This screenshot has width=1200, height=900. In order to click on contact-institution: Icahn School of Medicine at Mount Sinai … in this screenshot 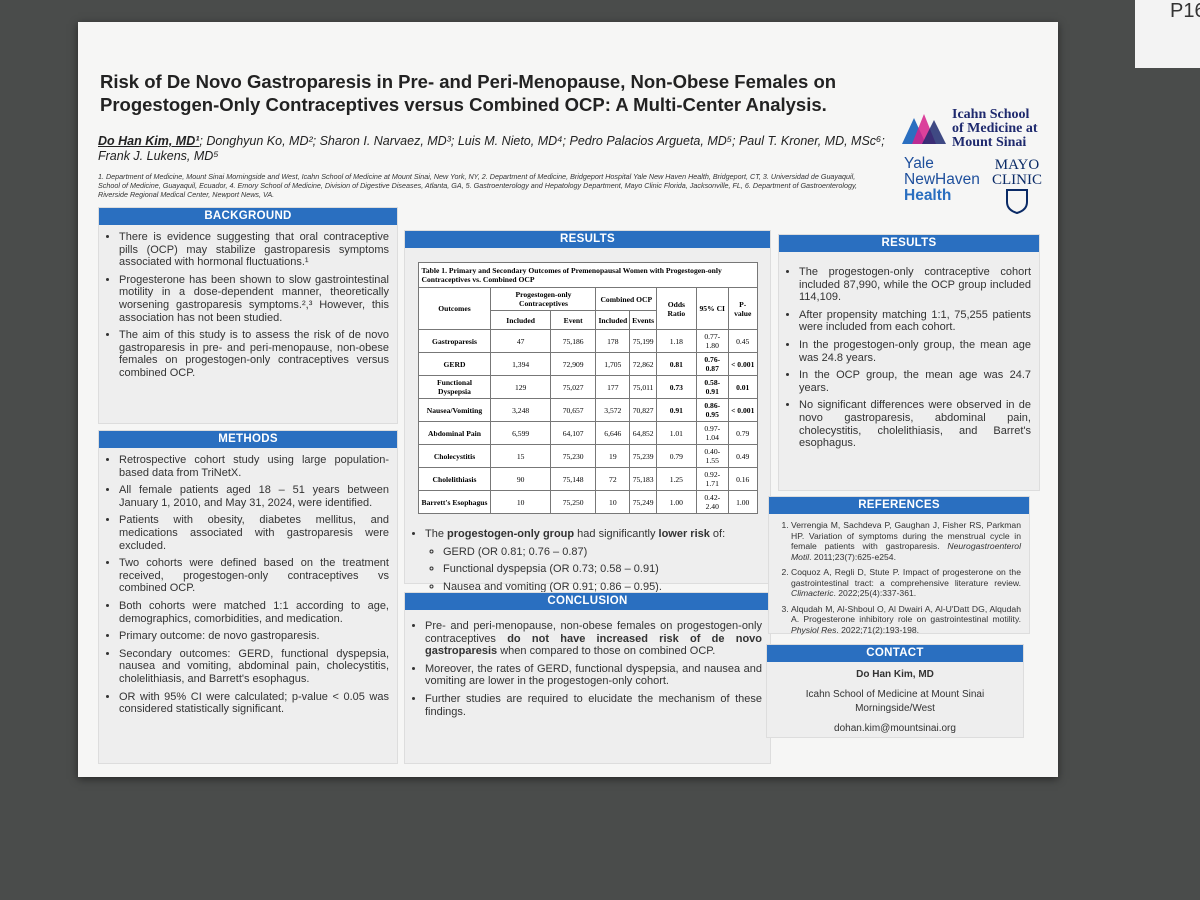, I will do `click(895, 701)`.